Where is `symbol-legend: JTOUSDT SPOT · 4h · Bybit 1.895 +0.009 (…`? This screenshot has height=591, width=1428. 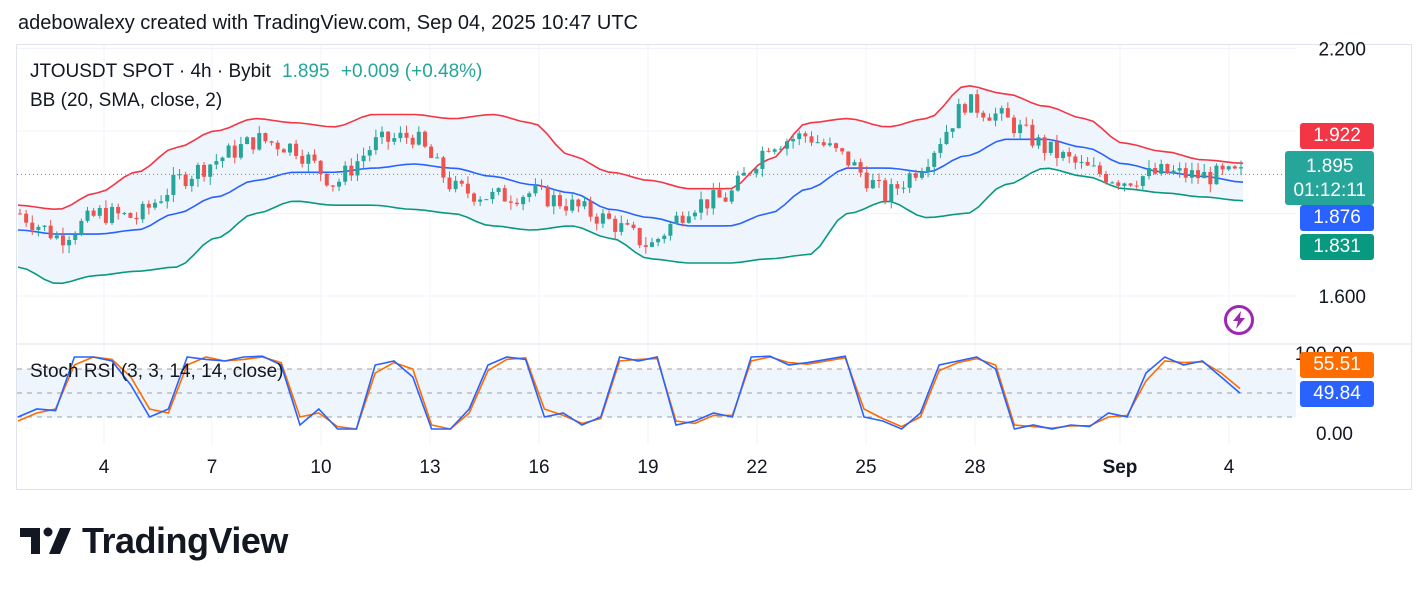
symbol-legend: JTOUSDT SPOT · 4h · Bybit 1.895 +0.009 (… is located at coordinates (256, 72).